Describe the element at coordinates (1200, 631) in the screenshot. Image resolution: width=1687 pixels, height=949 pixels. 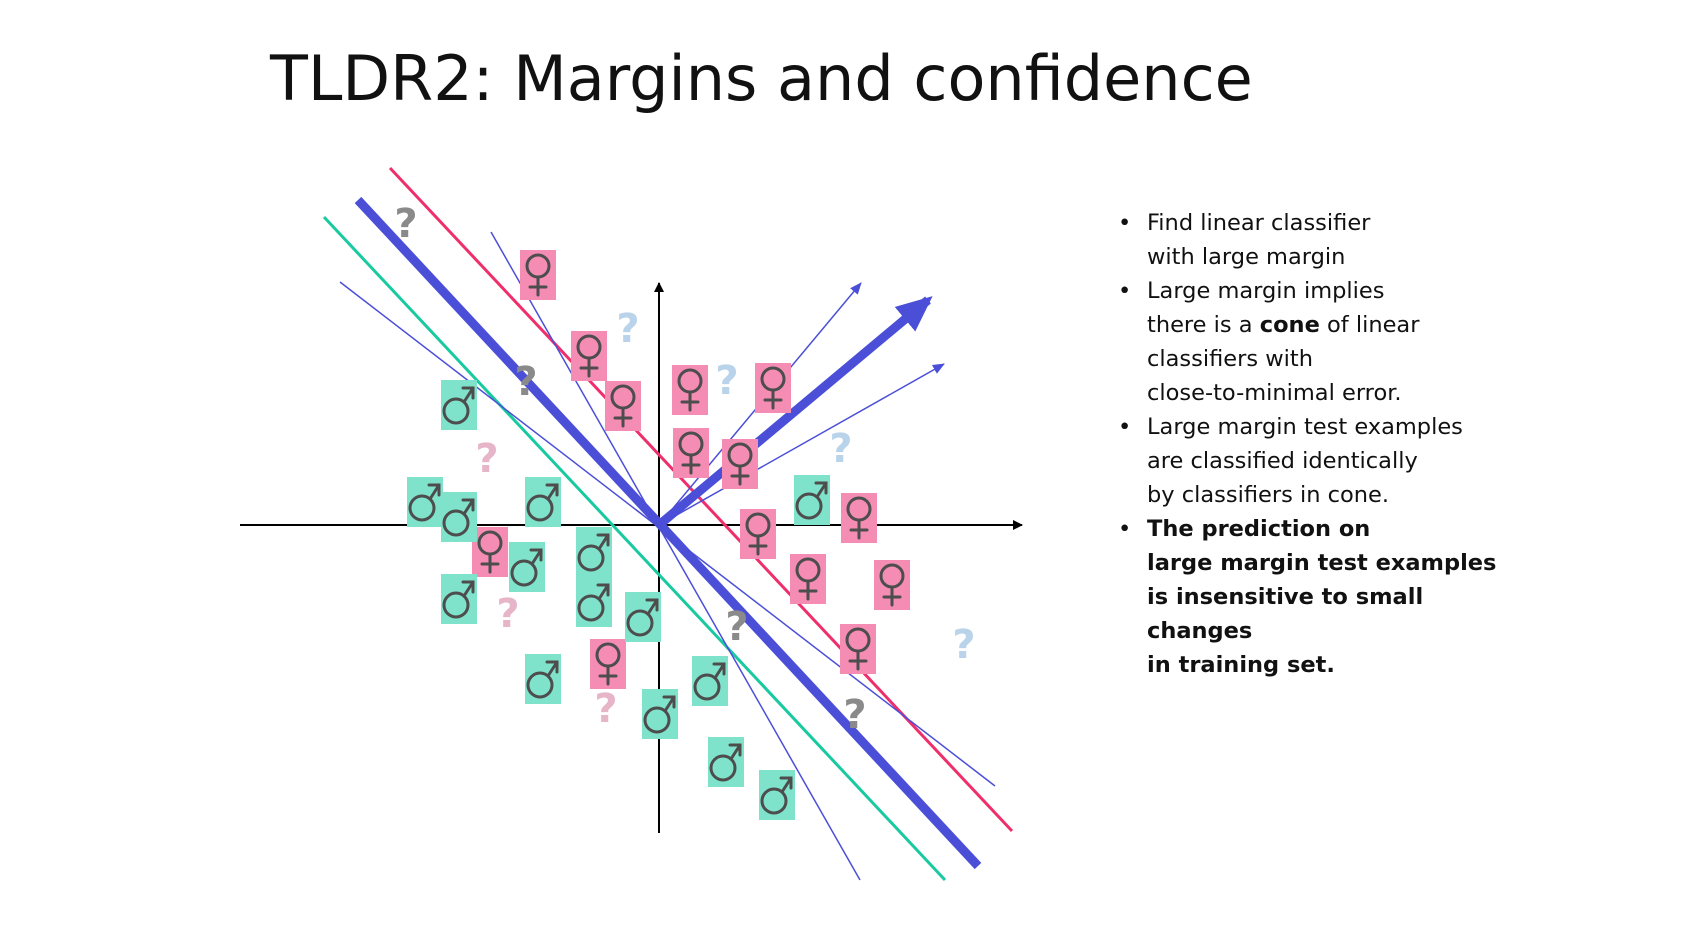
I see `bullet-text: changes` at that location.